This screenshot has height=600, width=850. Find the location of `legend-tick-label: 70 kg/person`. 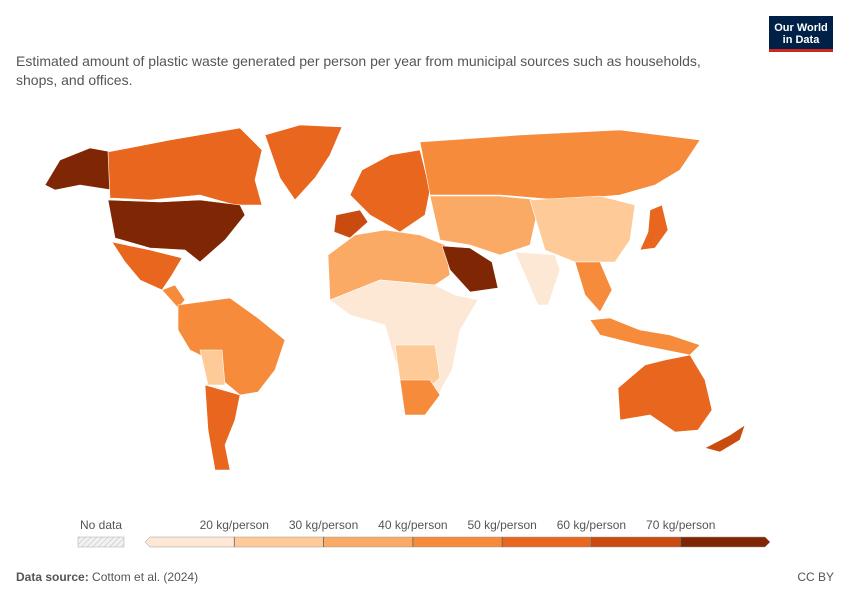

legend-tick-label: 70 kg/person is located at coordinates (680, 525).